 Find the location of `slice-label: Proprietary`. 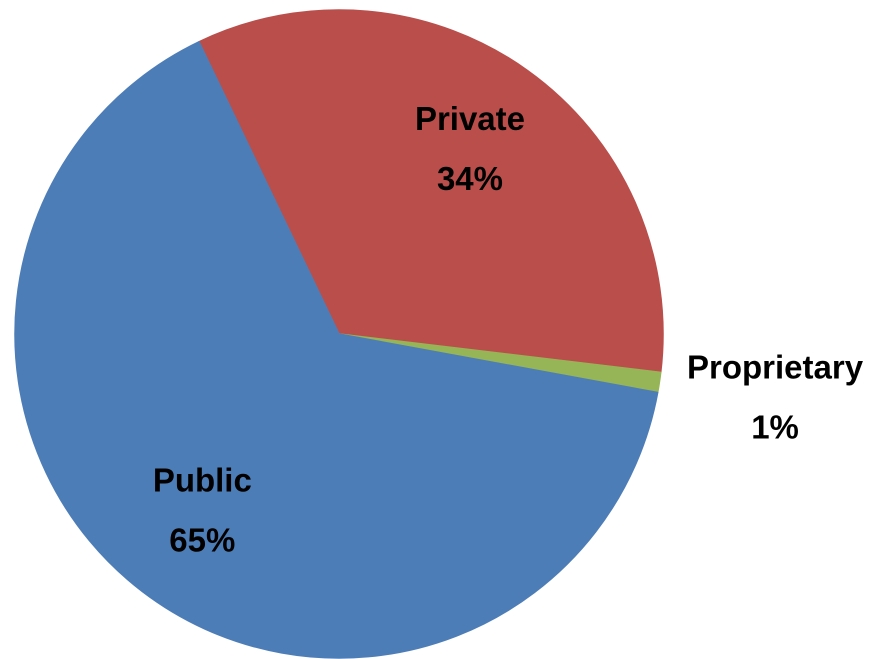

slice-label: Proprietary is located at coordinates (775, 367).